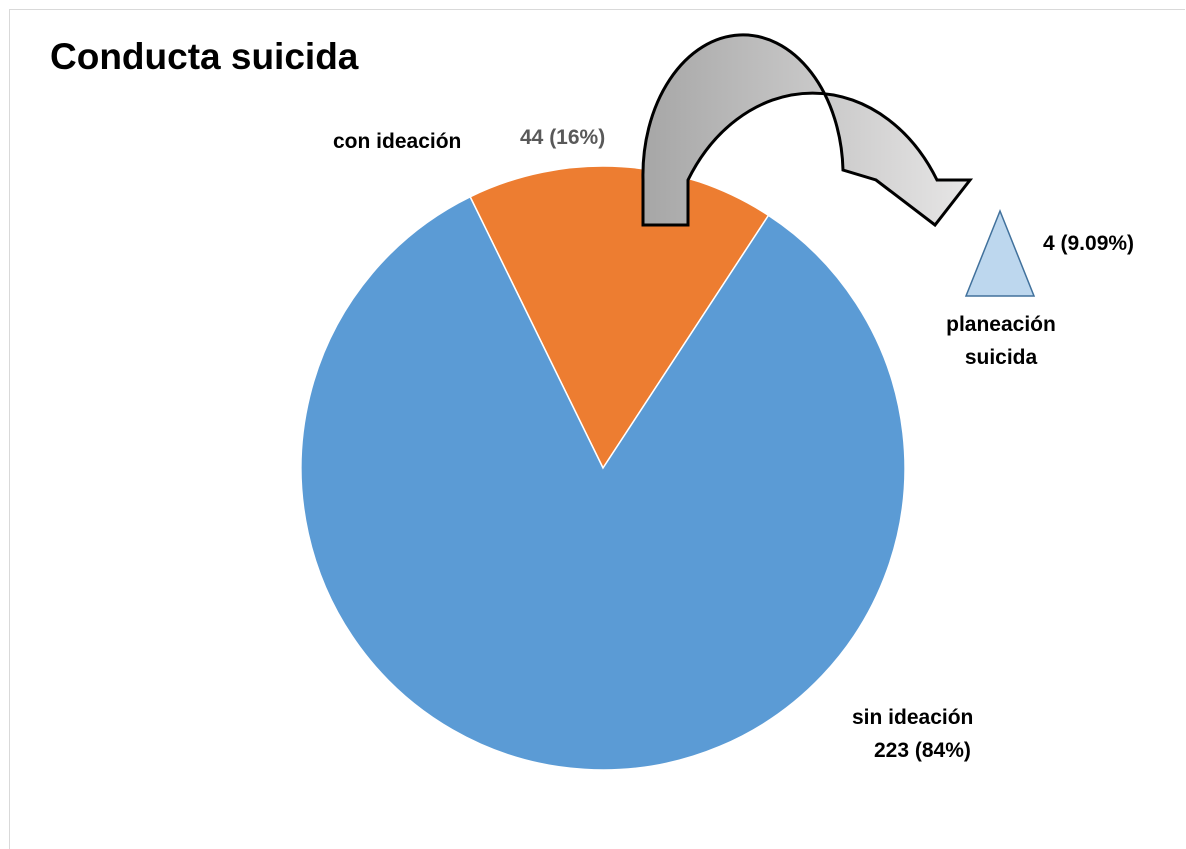 This screenshot has height=849, width=1186. What do you see at coordinates (619, 317) in the screenshot?
I see `slice-con-ideacion` at bounding box center [619, 317].